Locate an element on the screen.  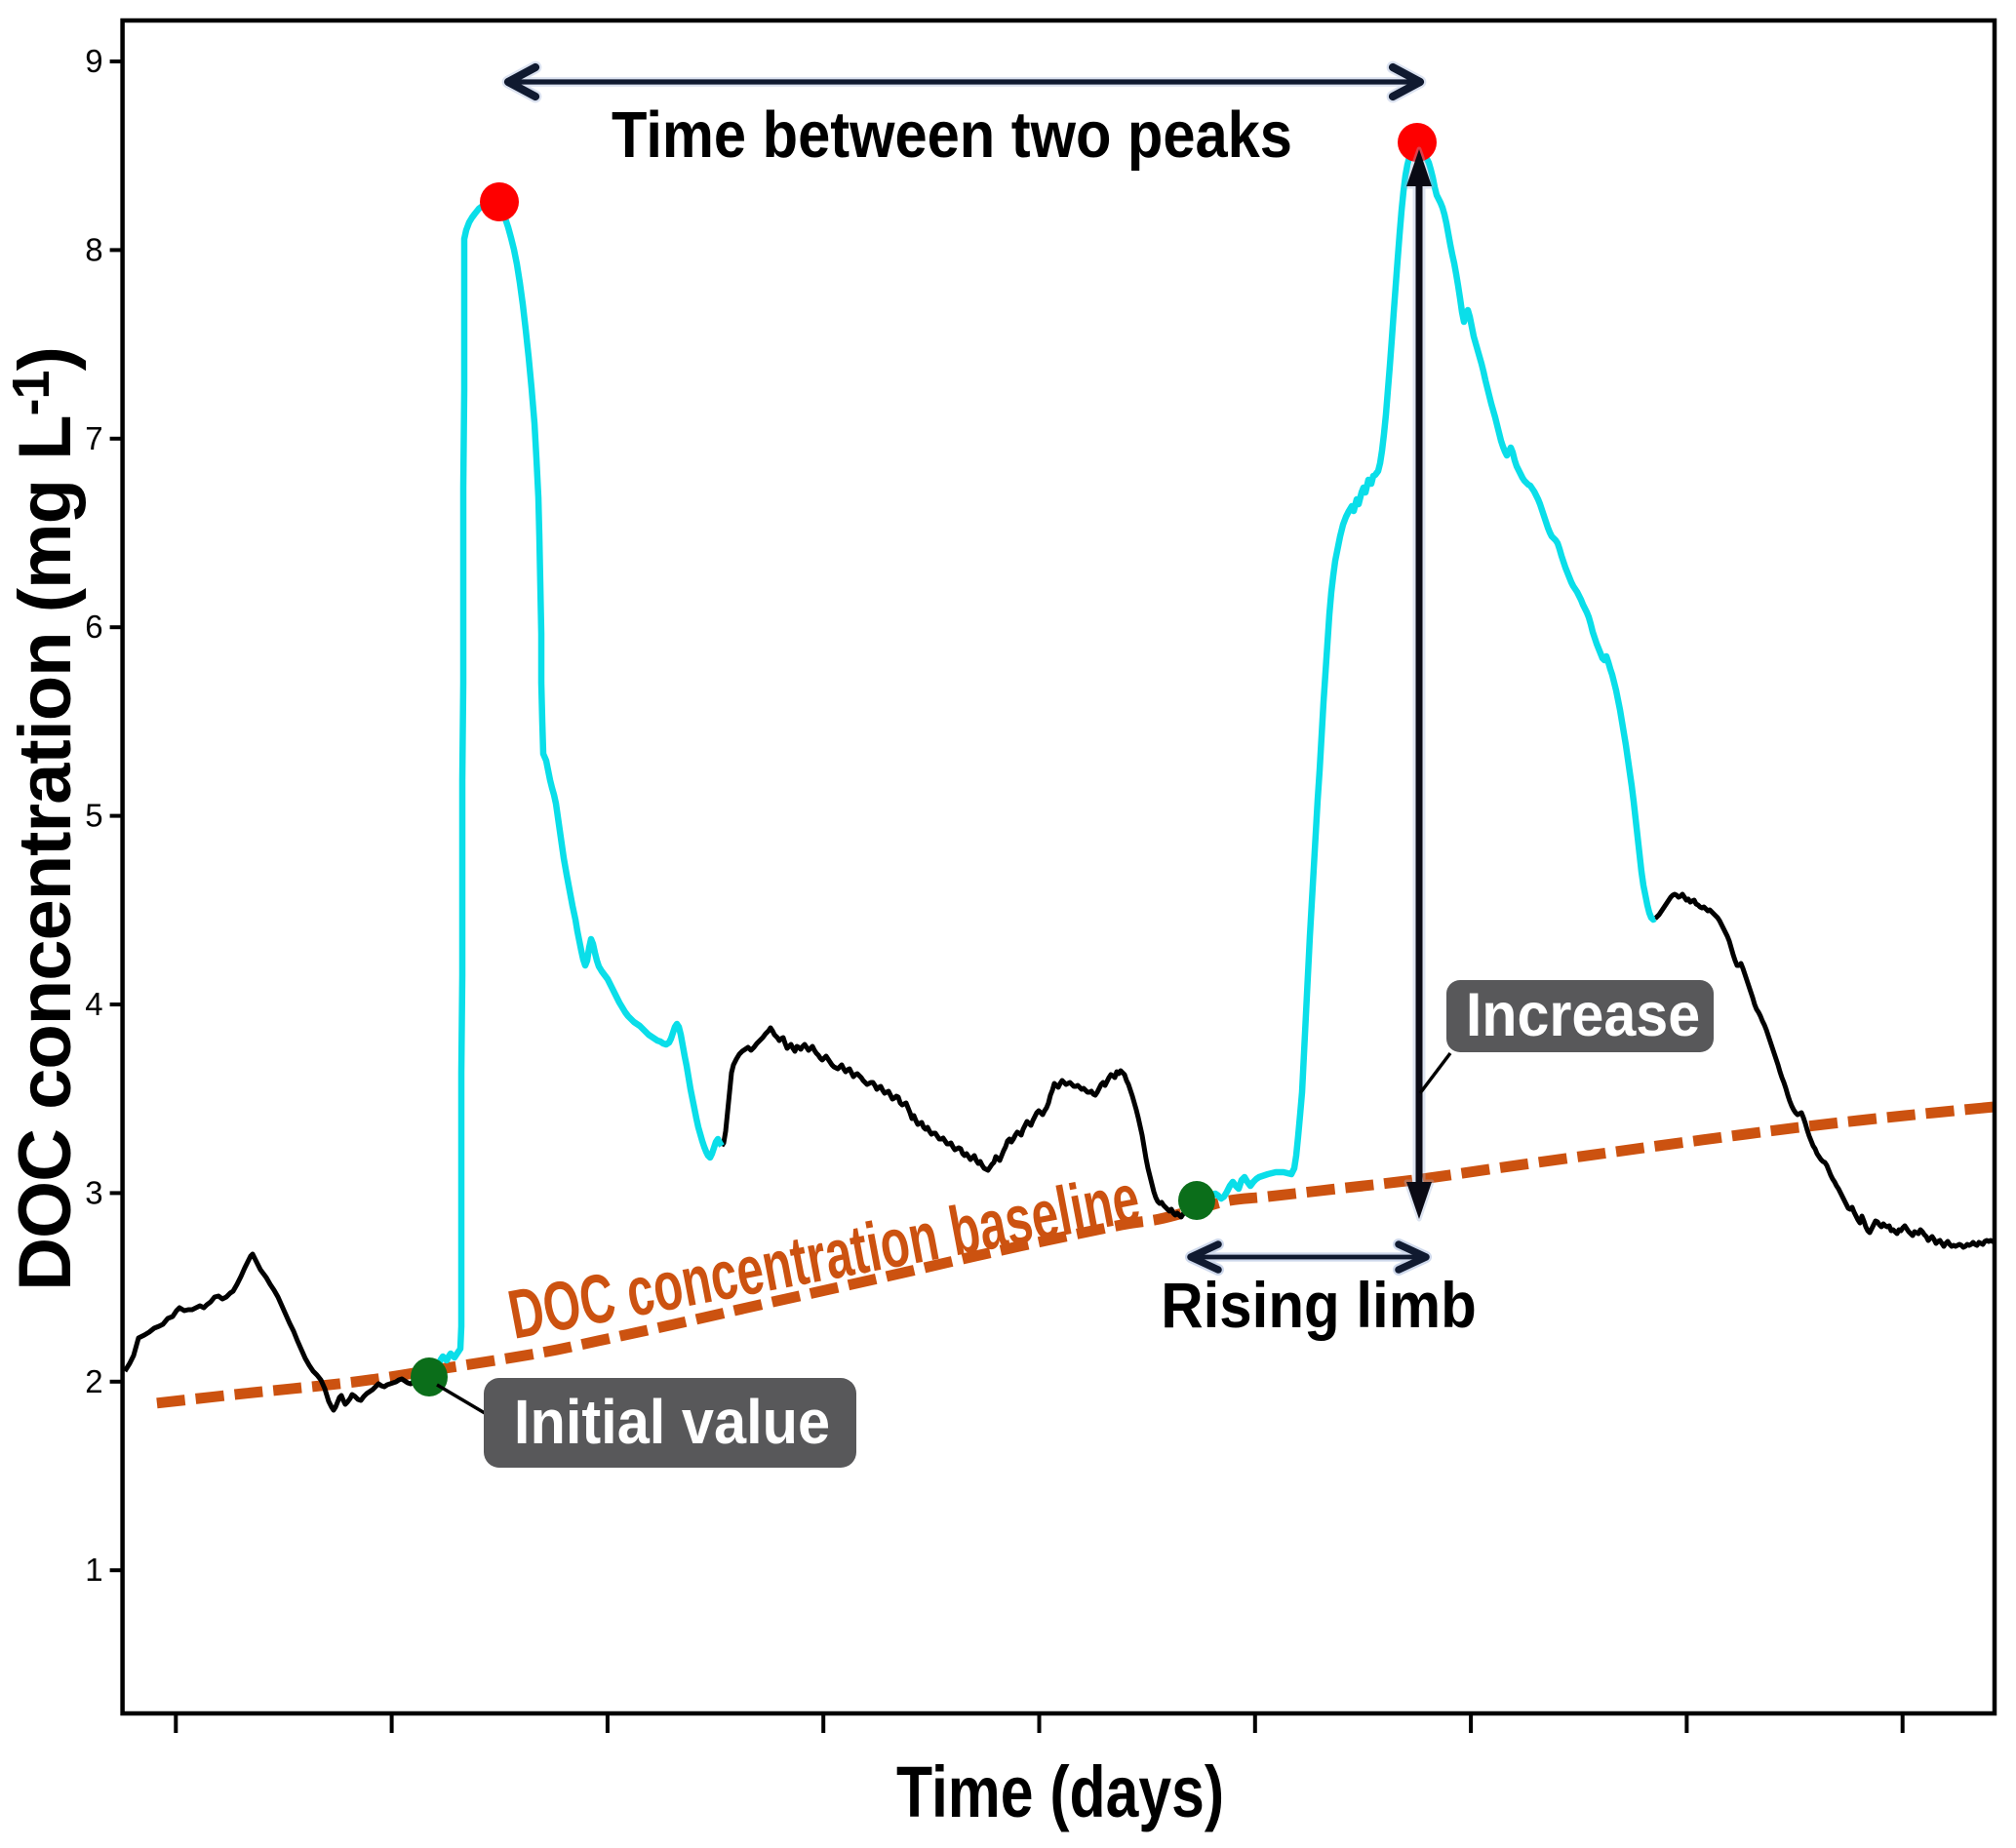
svg-text: 1 is located at coordinates (93, 1570).